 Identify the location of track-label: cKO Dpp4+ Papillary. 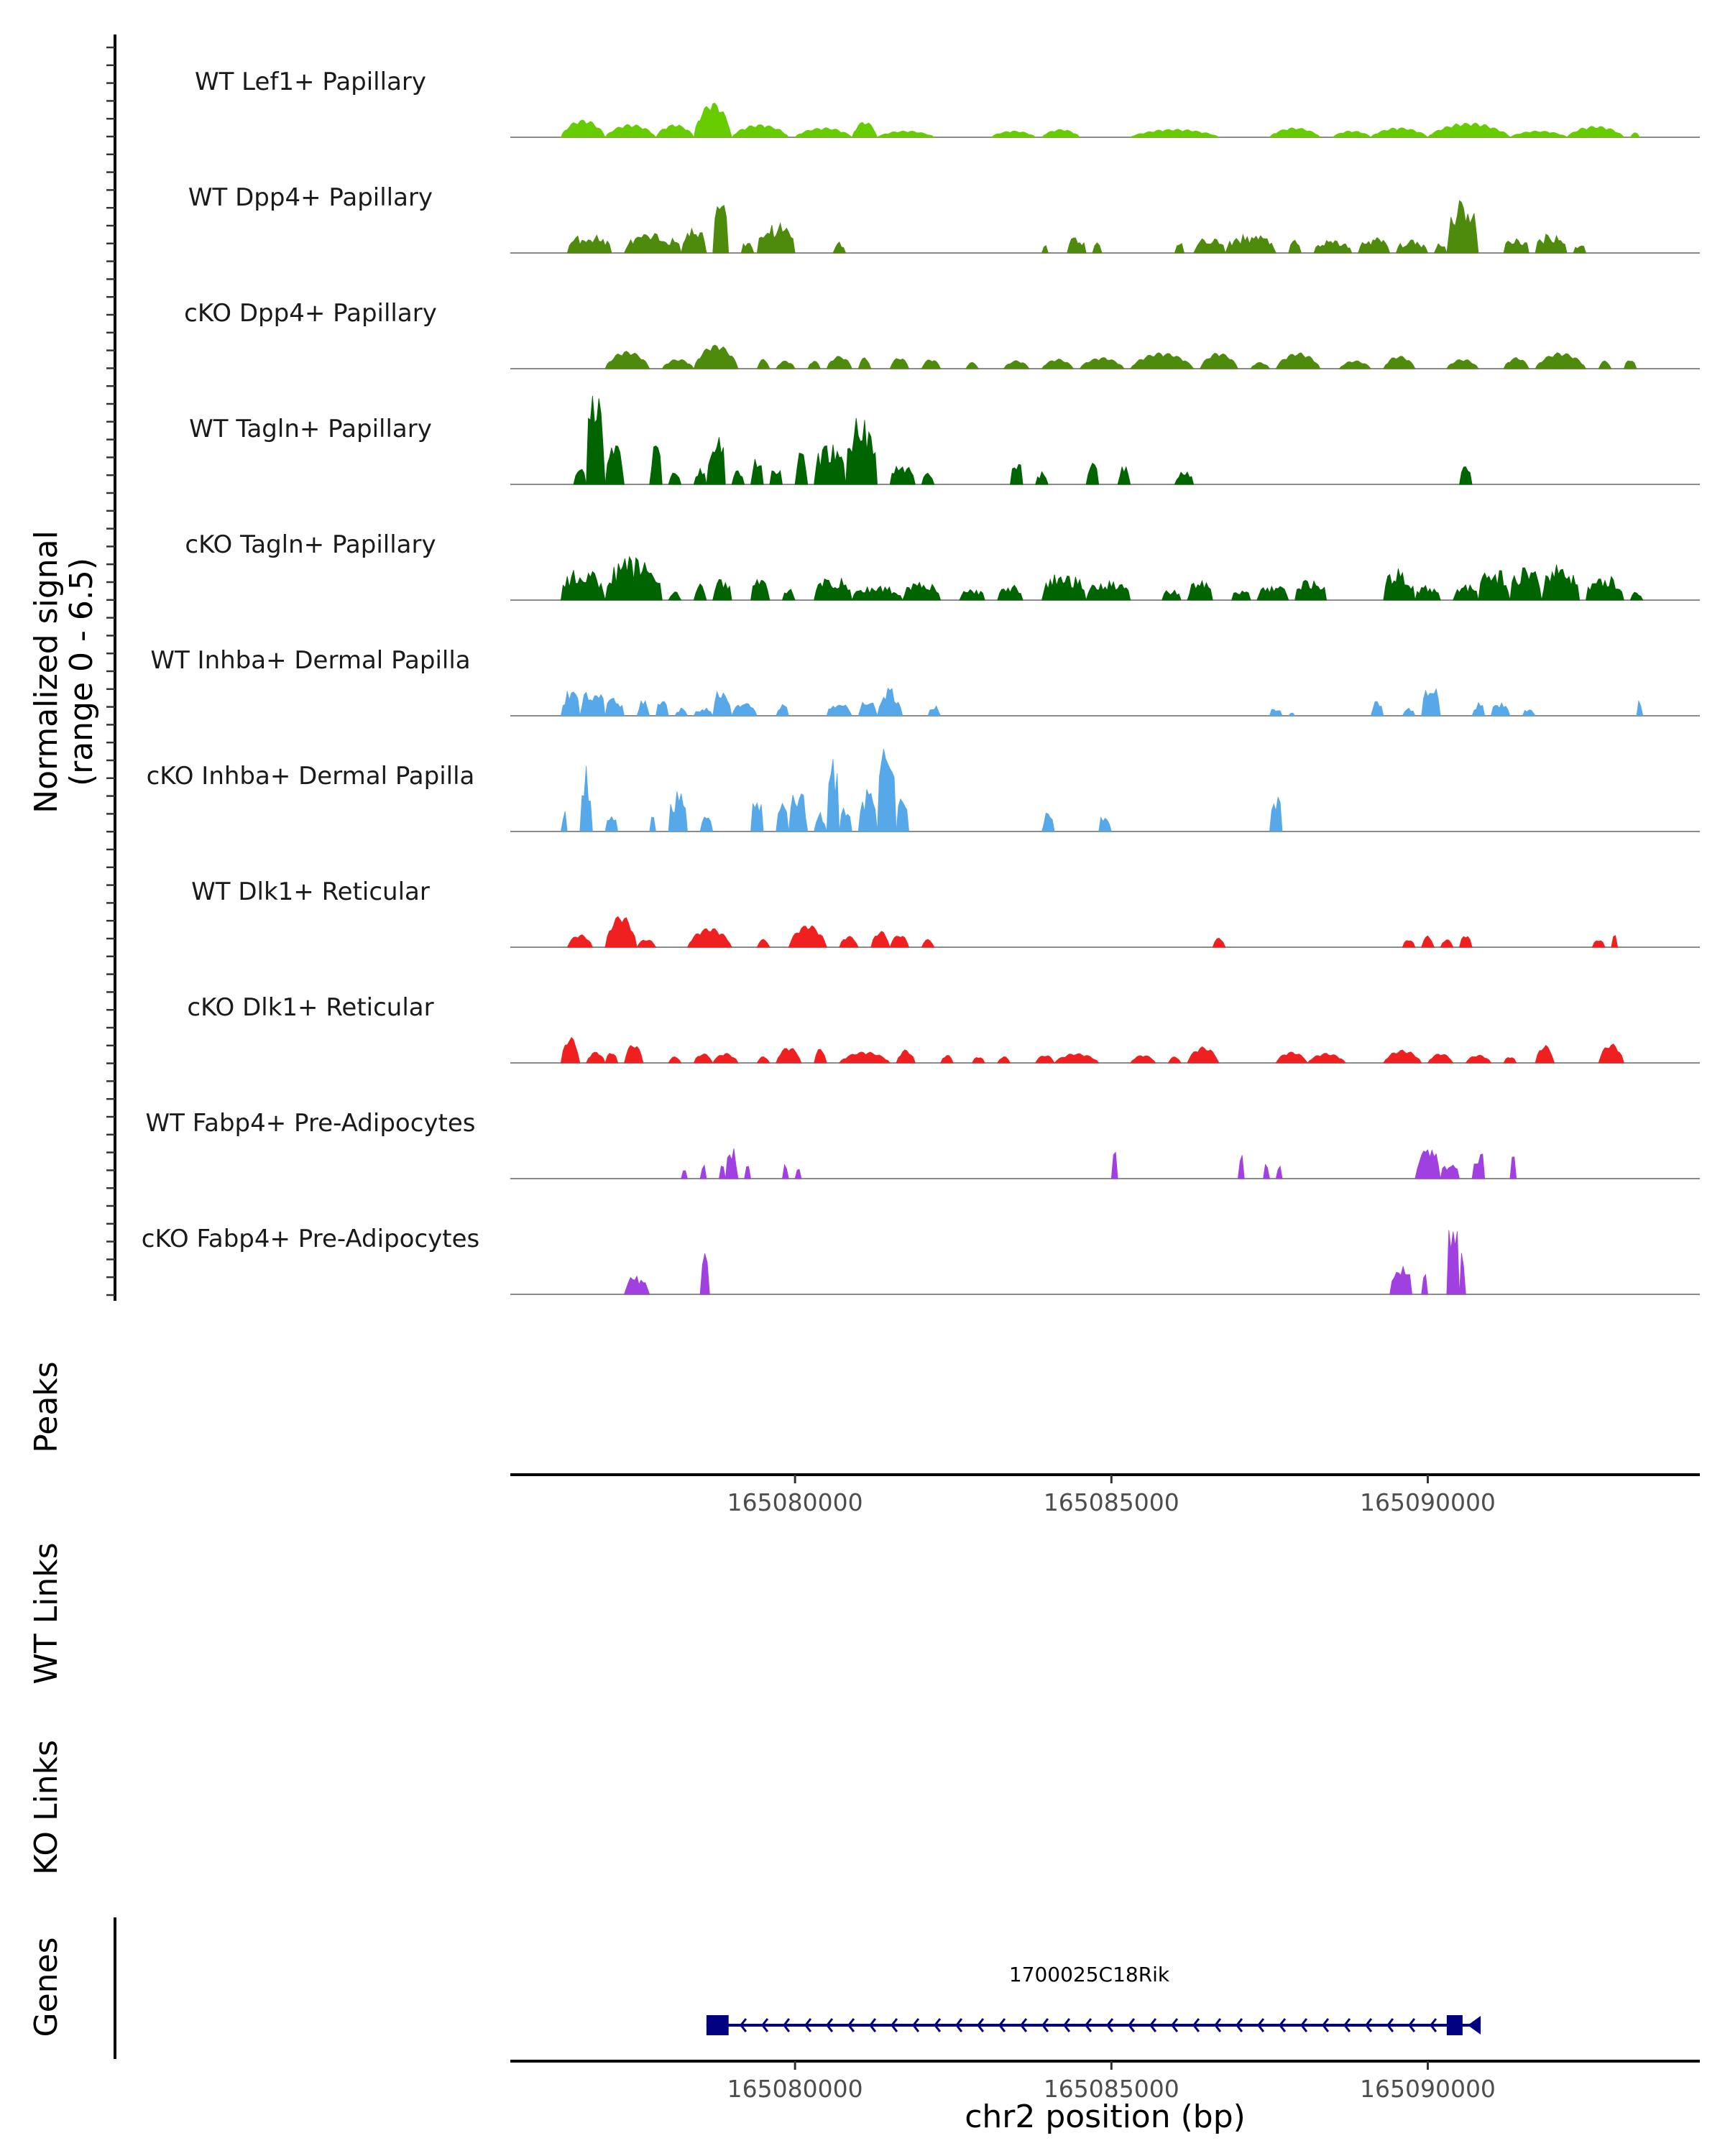
(310, 313).